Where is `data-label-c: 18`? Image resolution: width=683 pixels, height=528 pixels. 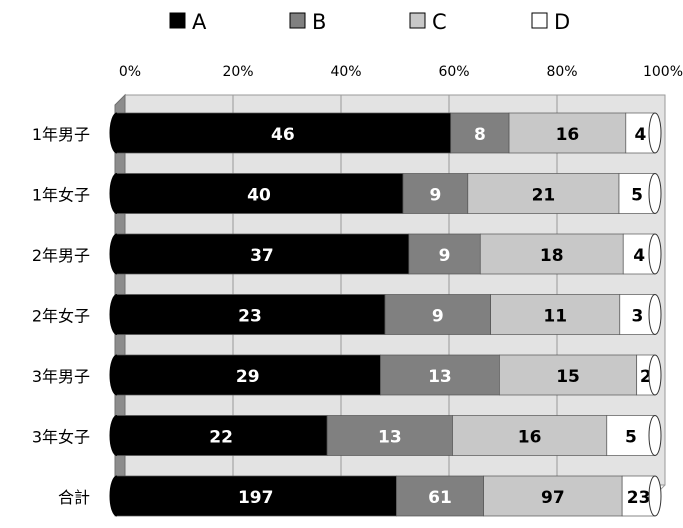
data-label-c: 18 is located at coordinates (552, 256).